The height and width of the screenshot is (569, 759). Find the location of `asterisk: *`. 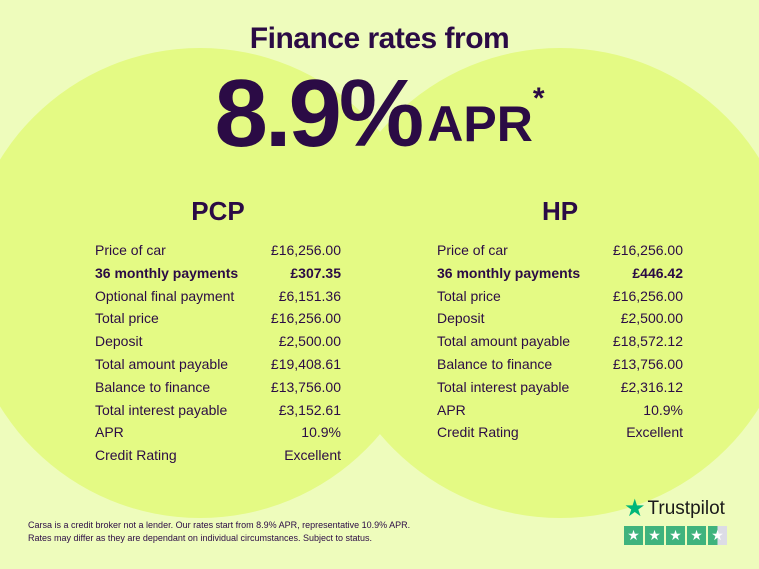

asterisk: * is located at coordinates (538, 98).